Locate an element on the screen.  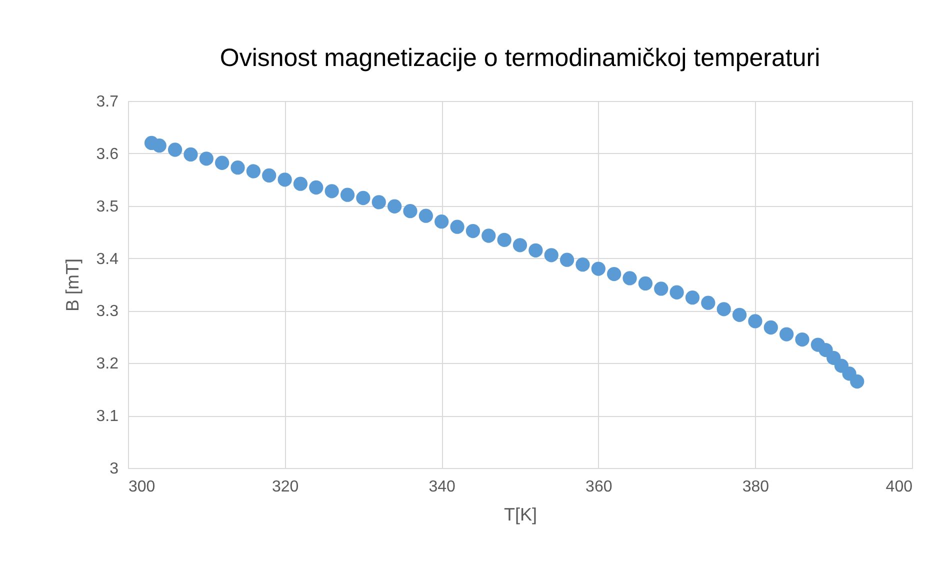
x-axis-title: T[K] is located at coordinates (521, 514).